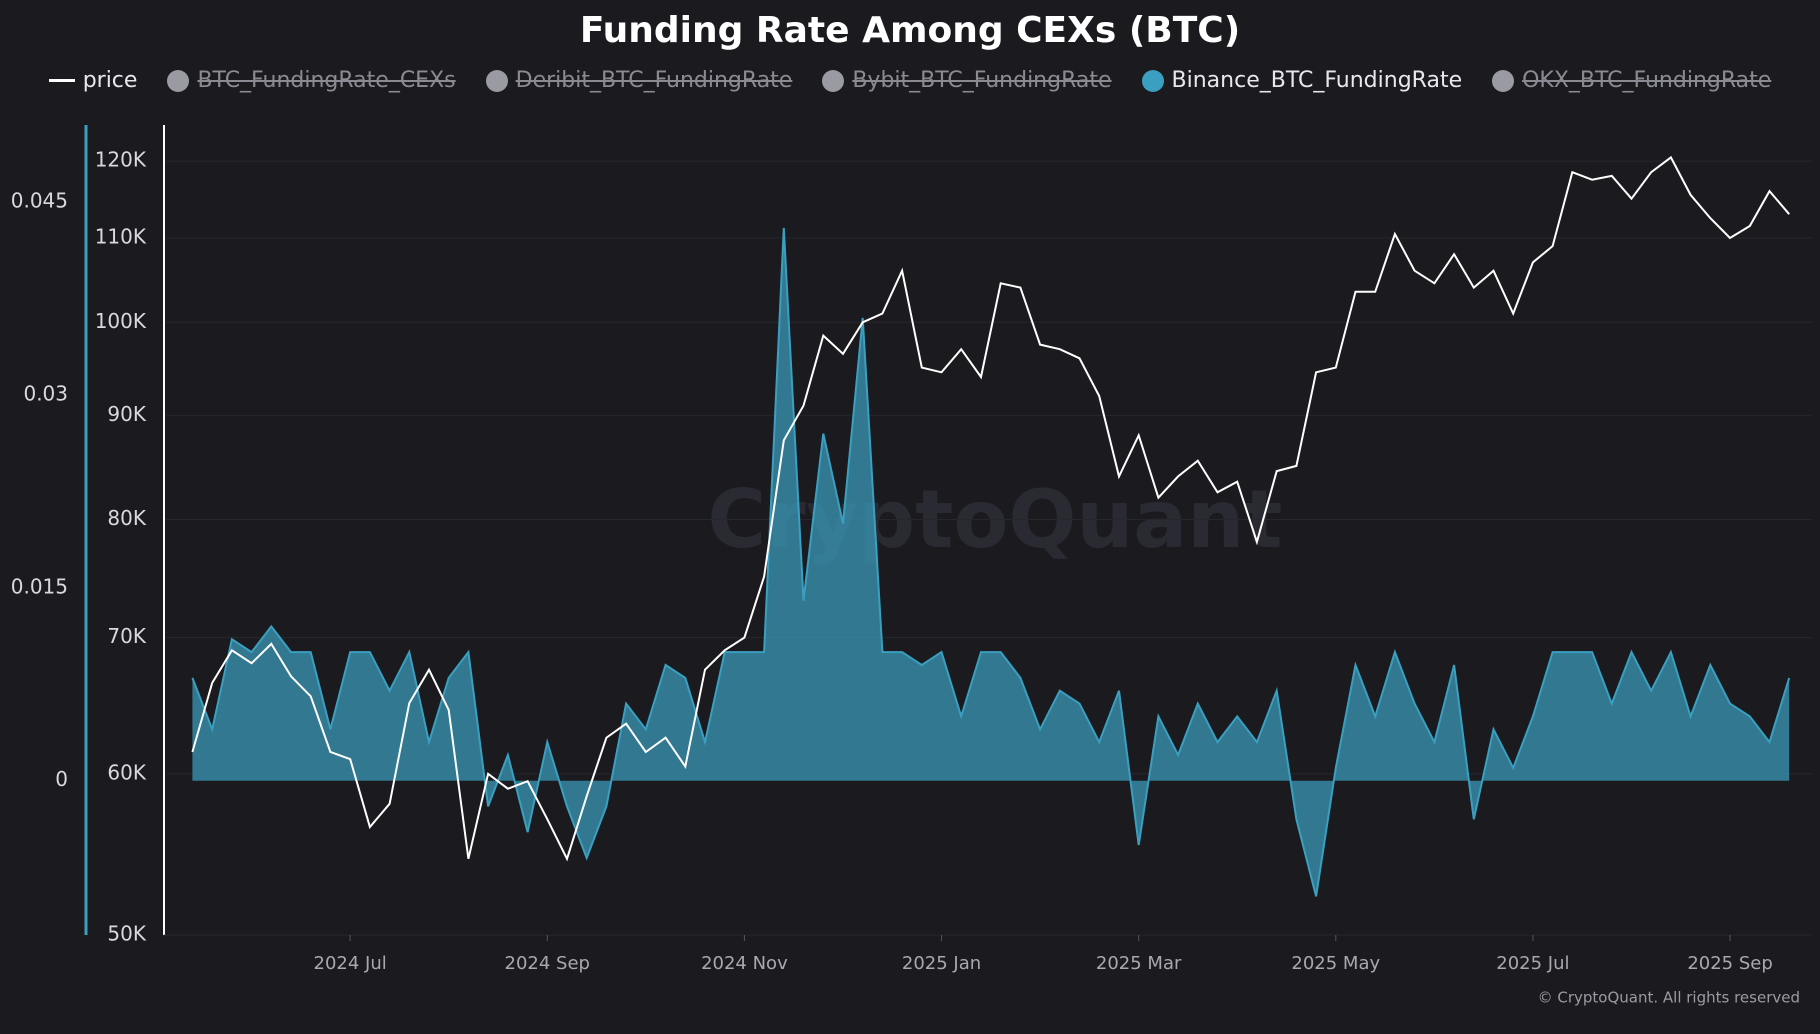 The image size is (1820, 1034). Describe the element at coordinates (910, 30) in the screenshot. I see `chart-title: Funding Rate Among CEXs (BTC)` at that location.